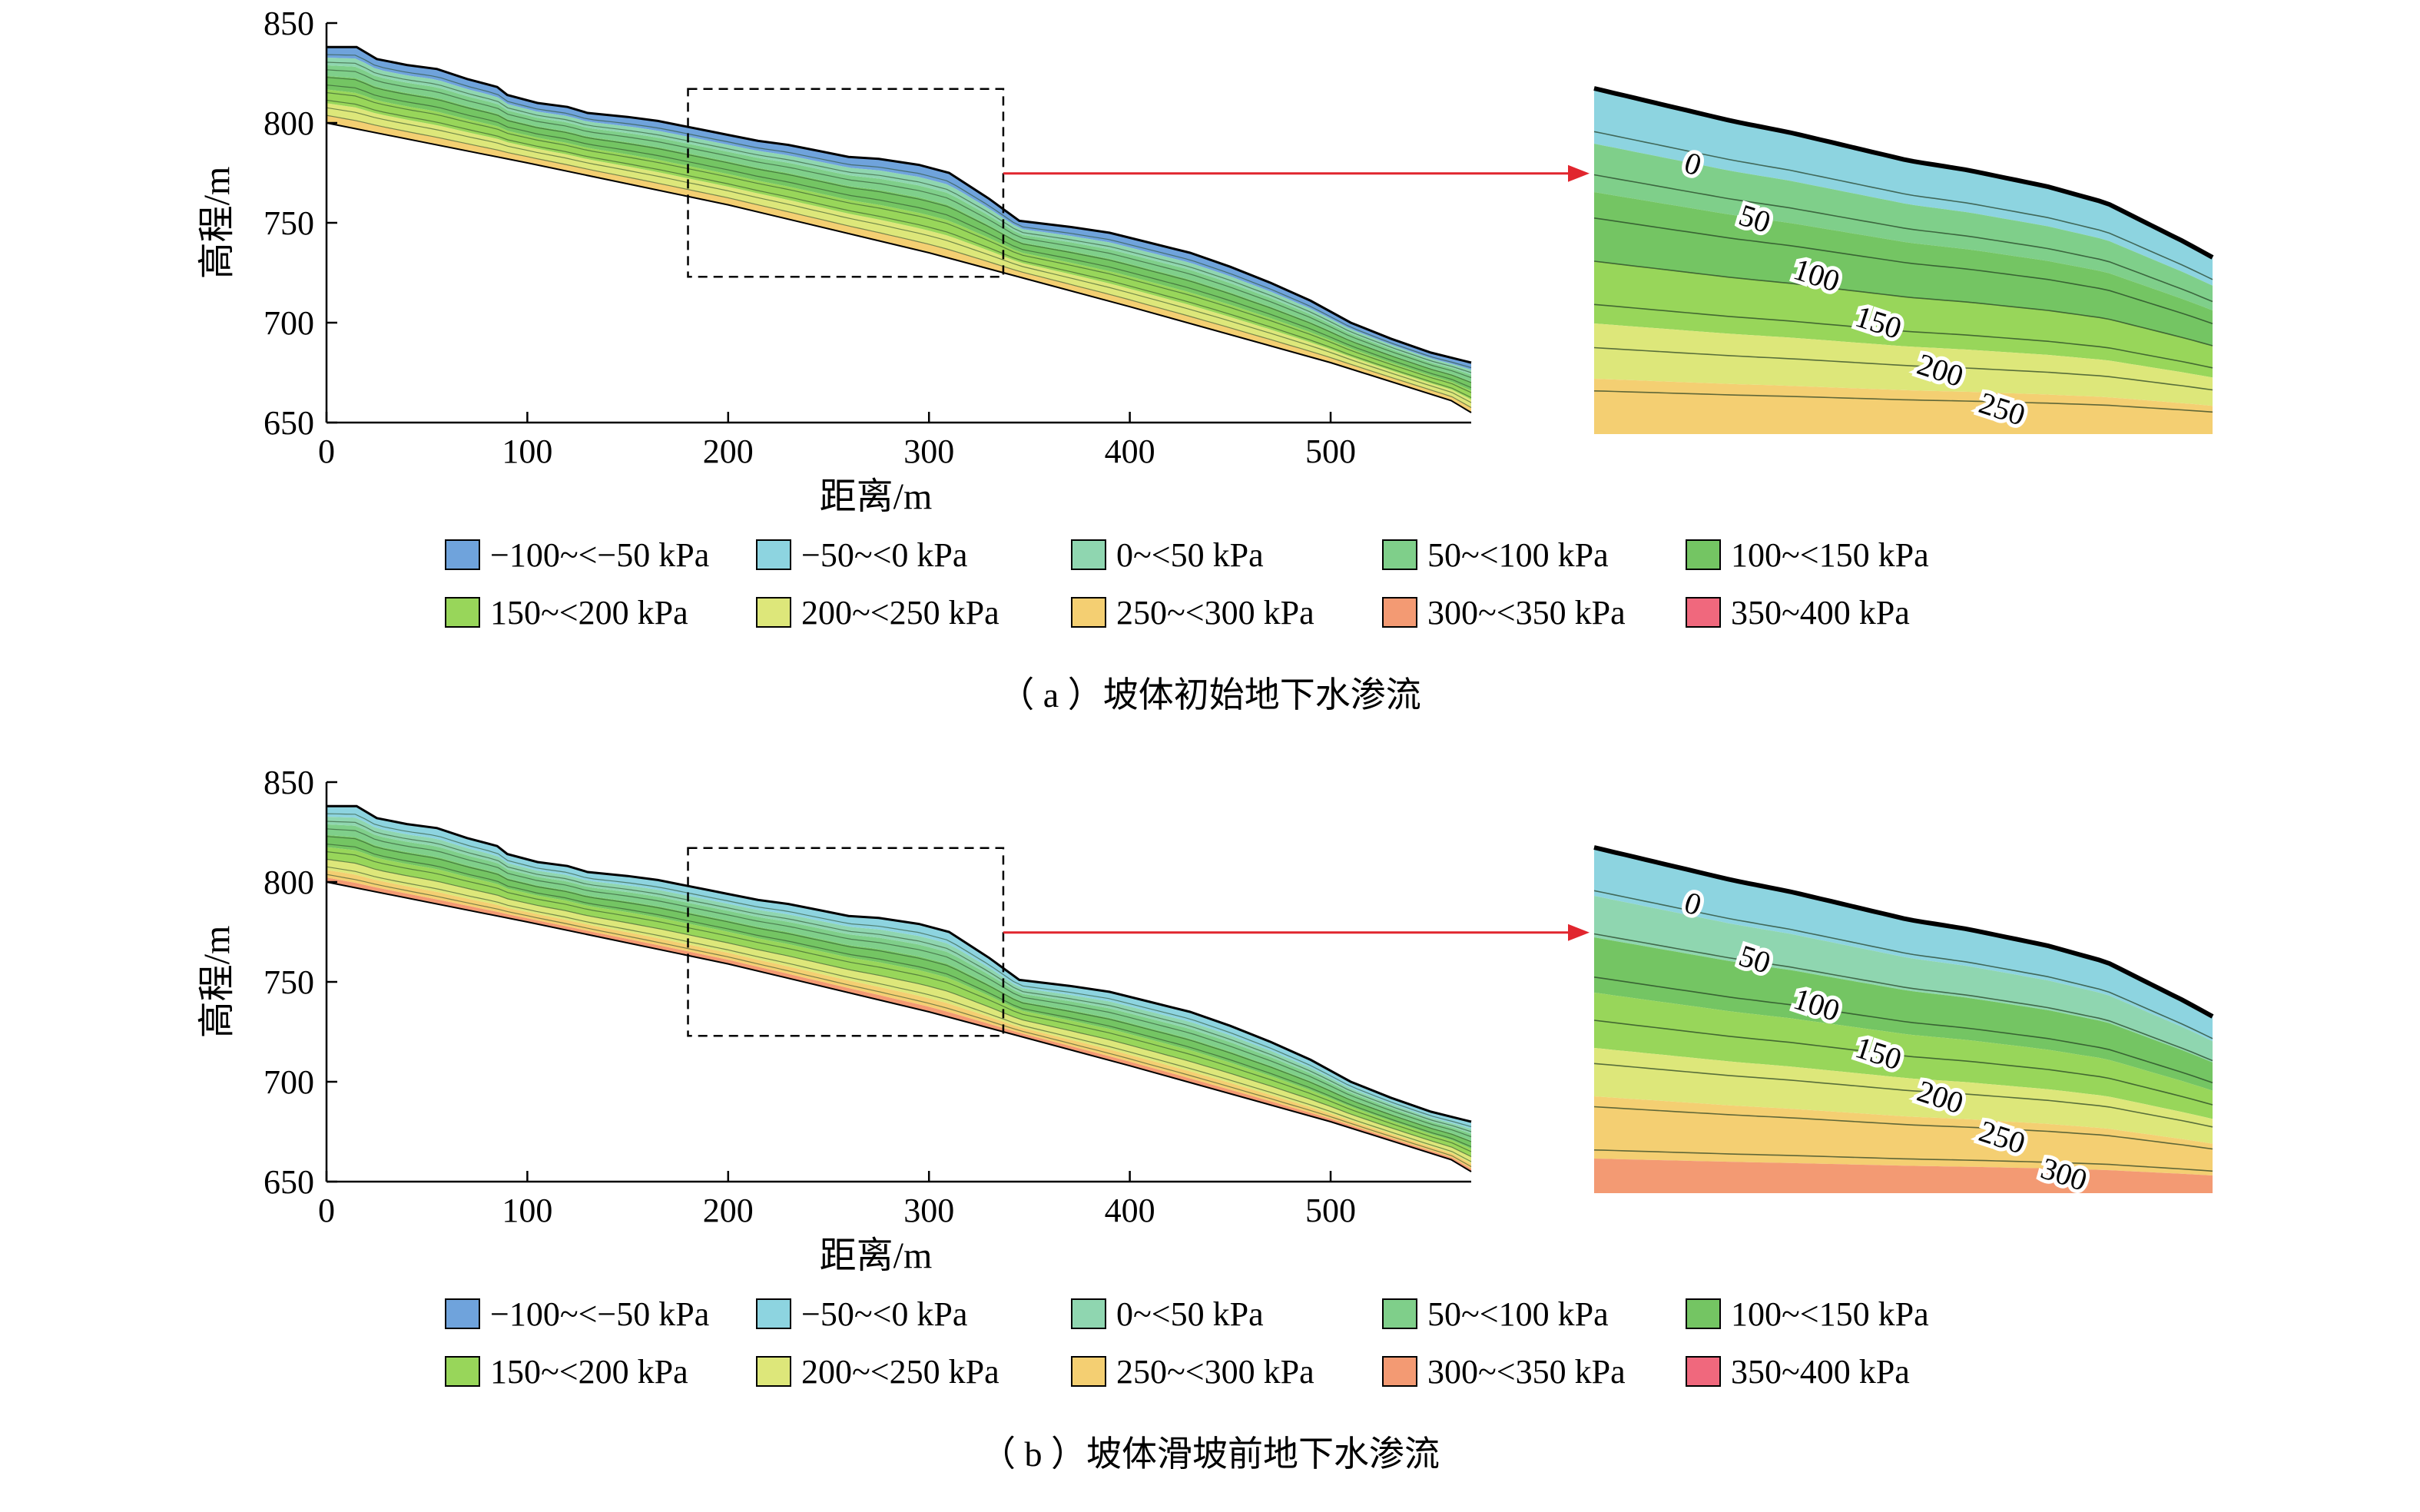 This screenshot has width=2420, height=1512. I want to click on x-tick-label: 100, so click(527, 451).